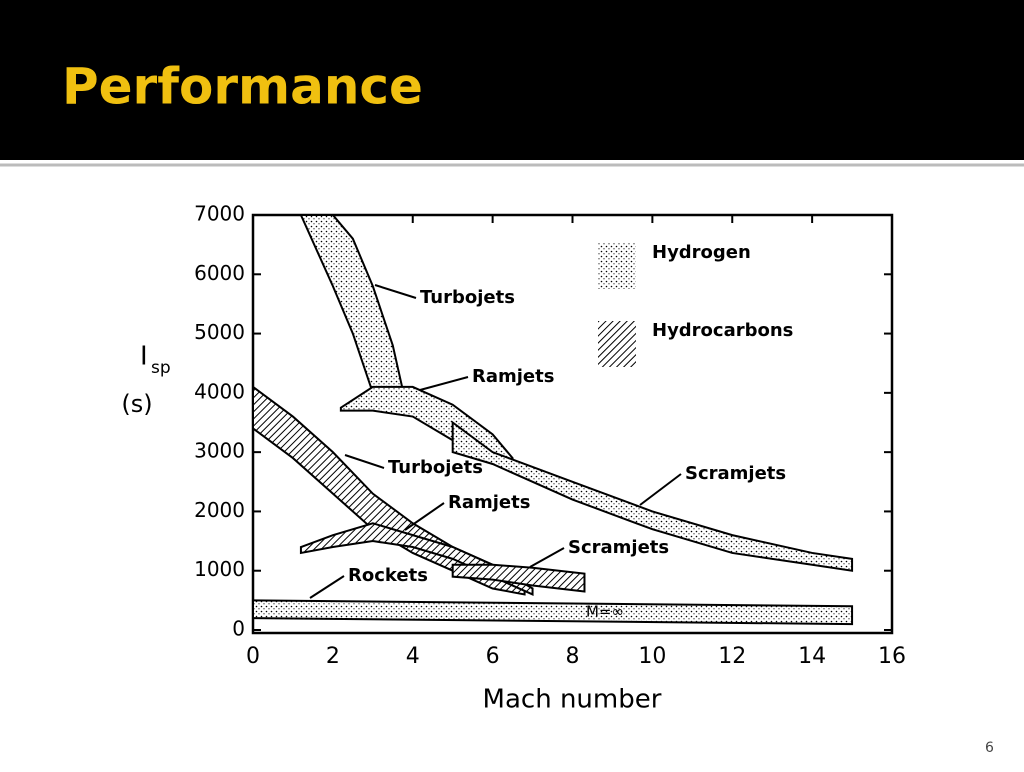 The width and height of the screenshot is (1024, 772). What do you see at coordinates (136, 404) in the screenshot?
I see `y-axis-unit: (s)` at bounding box center [136, 404].